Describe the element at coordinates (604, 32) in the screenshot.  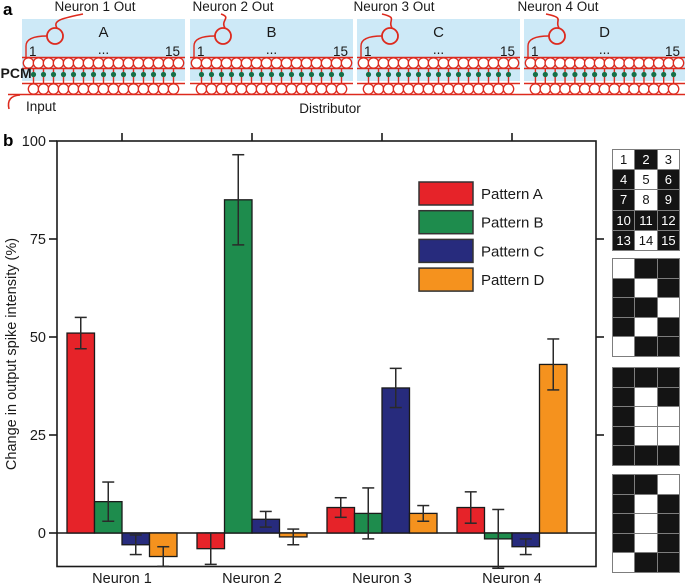
I see `block-pattern-letter: D` at that location.